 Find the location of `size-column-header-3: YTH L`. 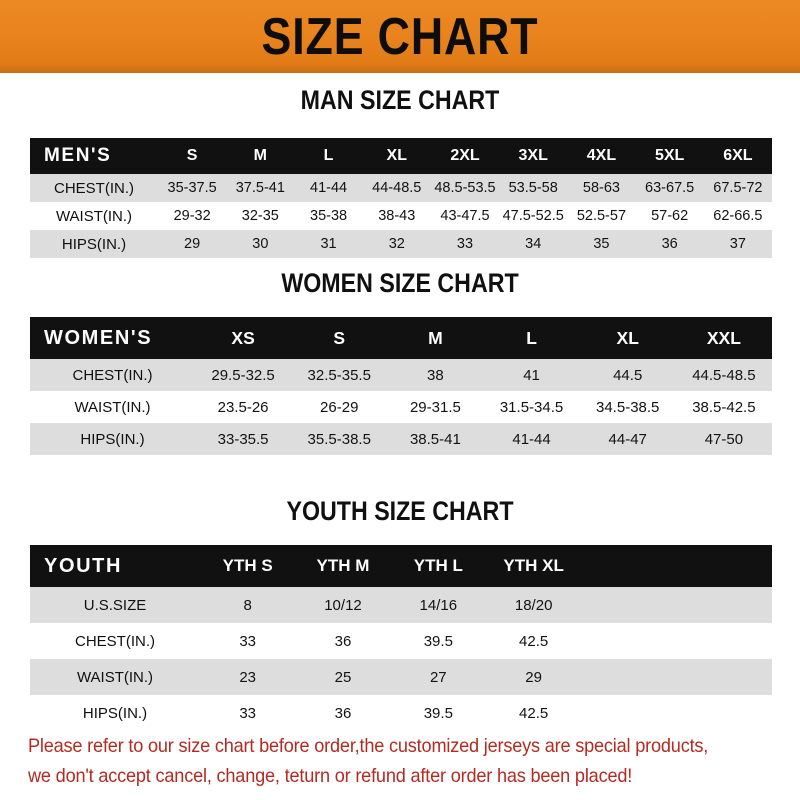

size-column-header-3: YTH L is located at coordinates (438, 565).